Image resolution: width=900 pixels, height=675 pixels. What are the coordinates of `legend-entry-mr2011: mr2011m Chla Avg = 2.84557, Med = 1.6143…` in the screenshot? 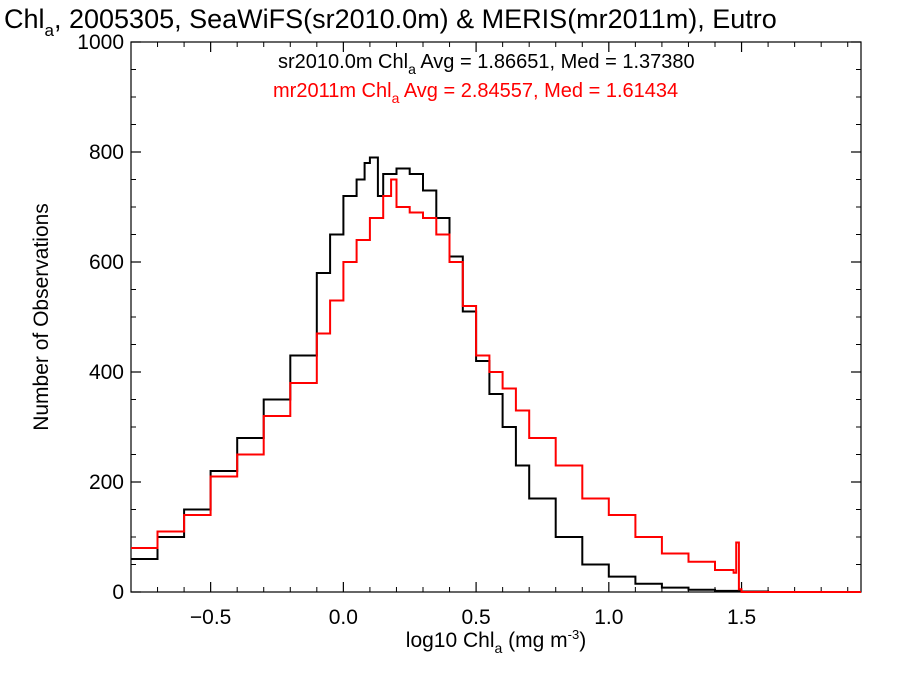 It's located at (475, 93).